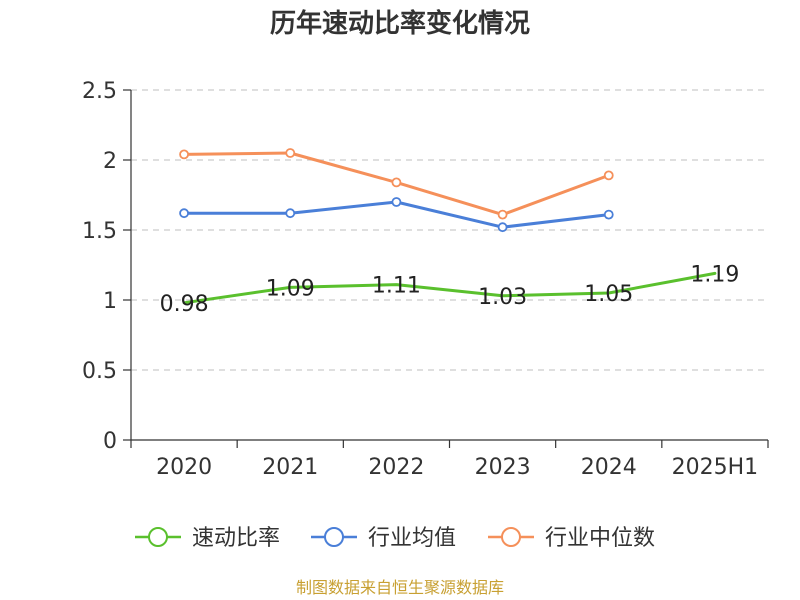 The height and width of the screenshot is (600, 800). I want to click on legend-label: 行业中位数, so click(600, 538).